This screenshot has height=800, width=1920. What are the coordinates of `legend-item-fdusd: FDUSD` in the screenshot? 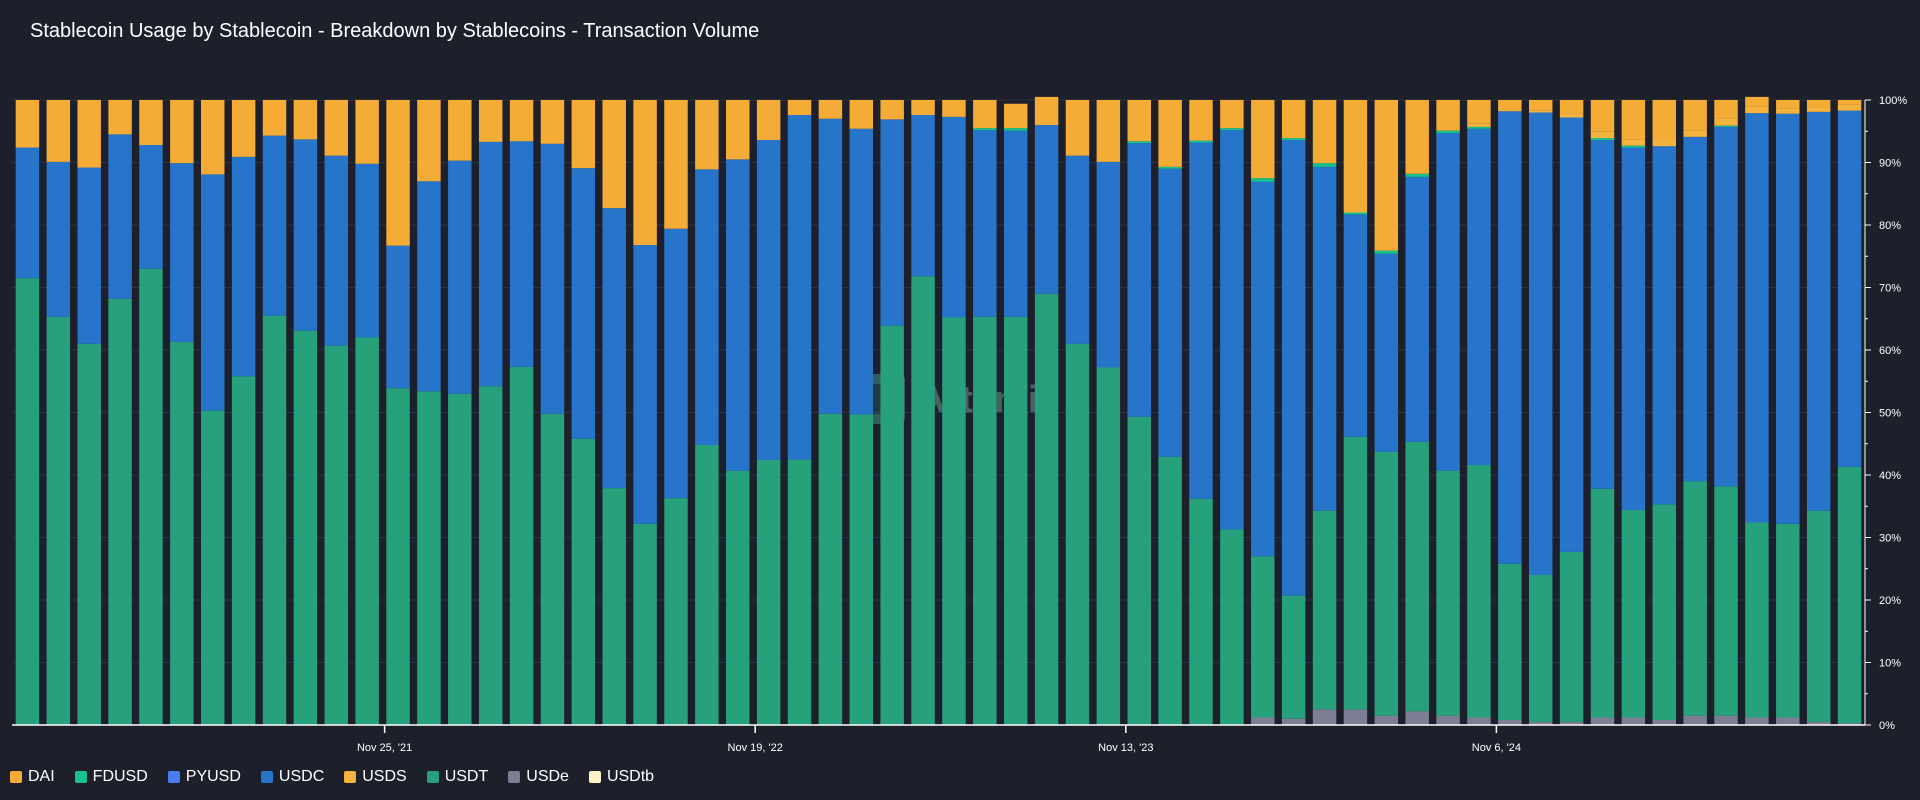 It's located at (111, 777).